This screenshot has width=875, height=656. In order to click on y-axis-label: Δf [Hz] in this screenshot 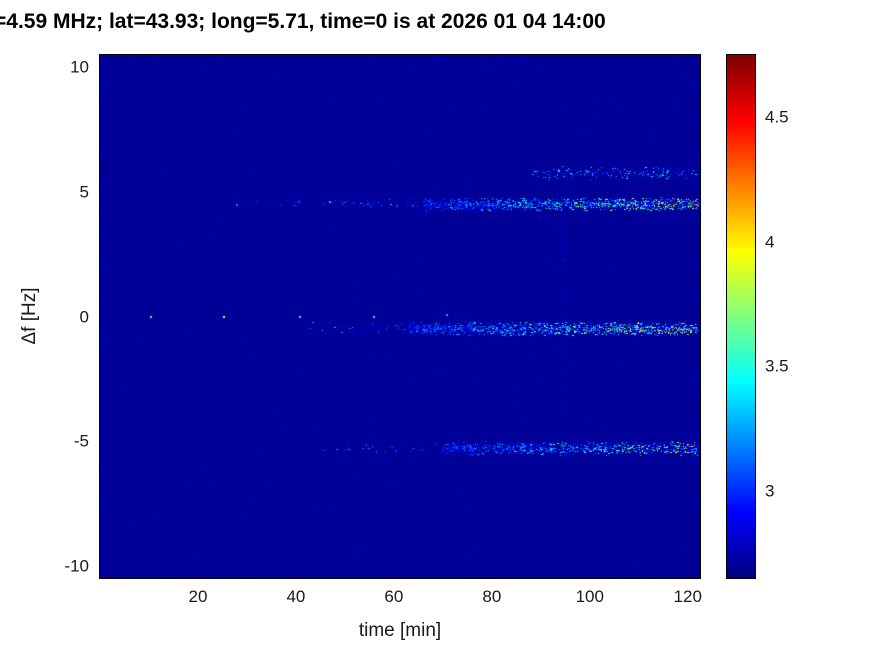, I will do `click(29, 316)`.